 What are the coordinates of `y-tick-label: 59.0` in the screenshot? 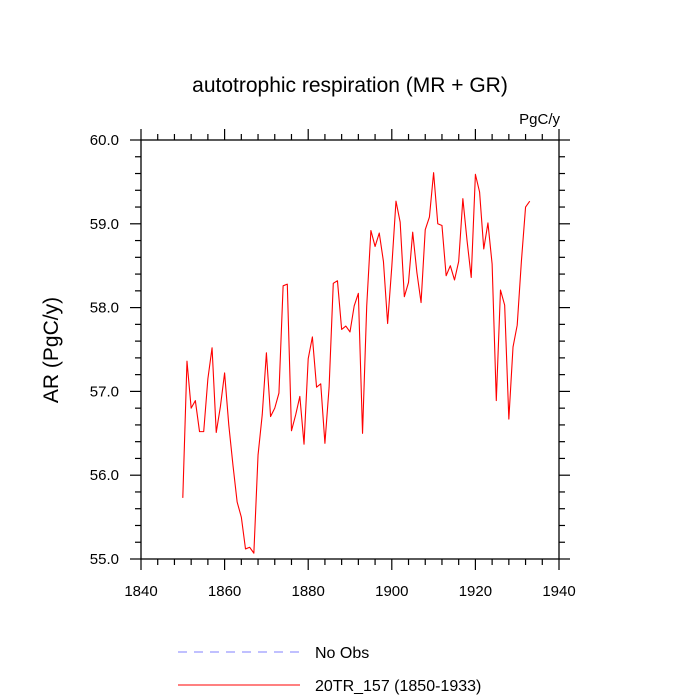 It's located at (104, 224).